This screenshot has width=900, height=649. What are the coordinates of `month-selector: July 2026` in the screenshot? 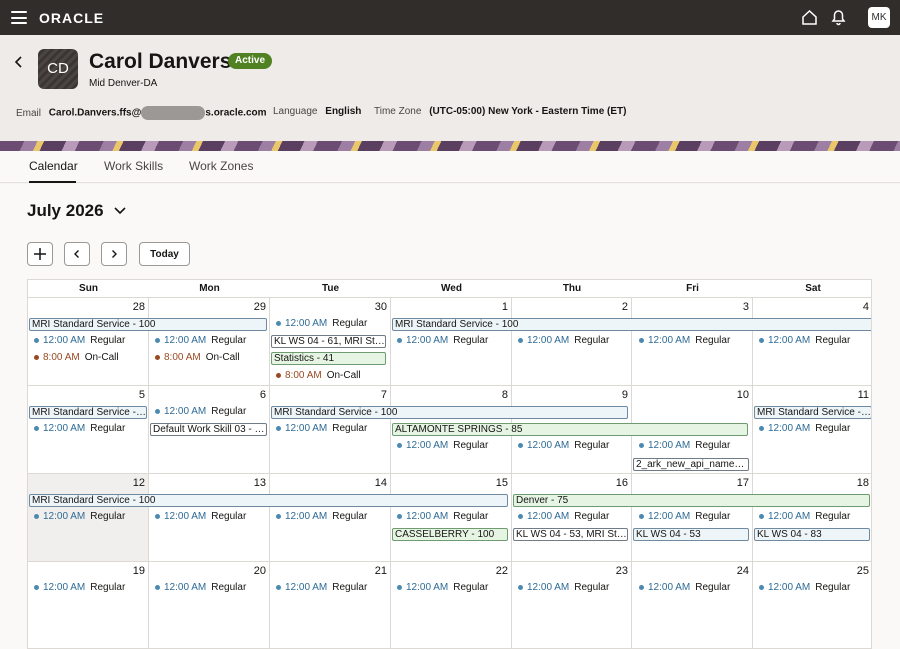 It's located at (65, 210).